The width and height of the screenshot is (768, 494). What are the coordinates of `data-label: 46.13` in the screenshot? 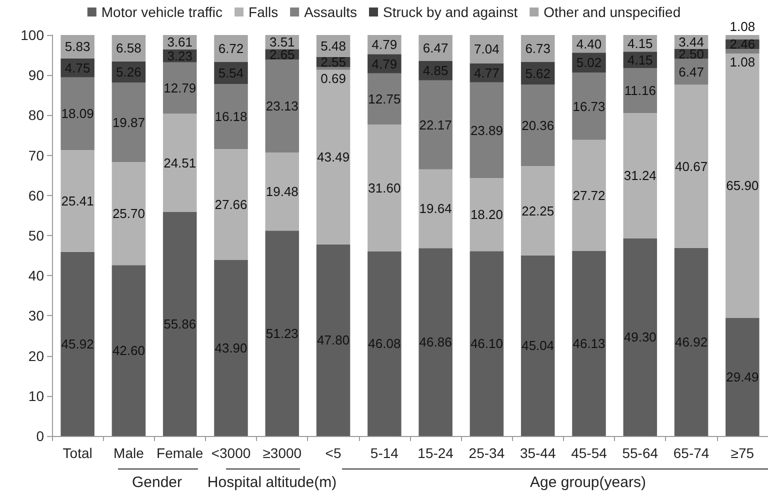 It's located at (589, 344).